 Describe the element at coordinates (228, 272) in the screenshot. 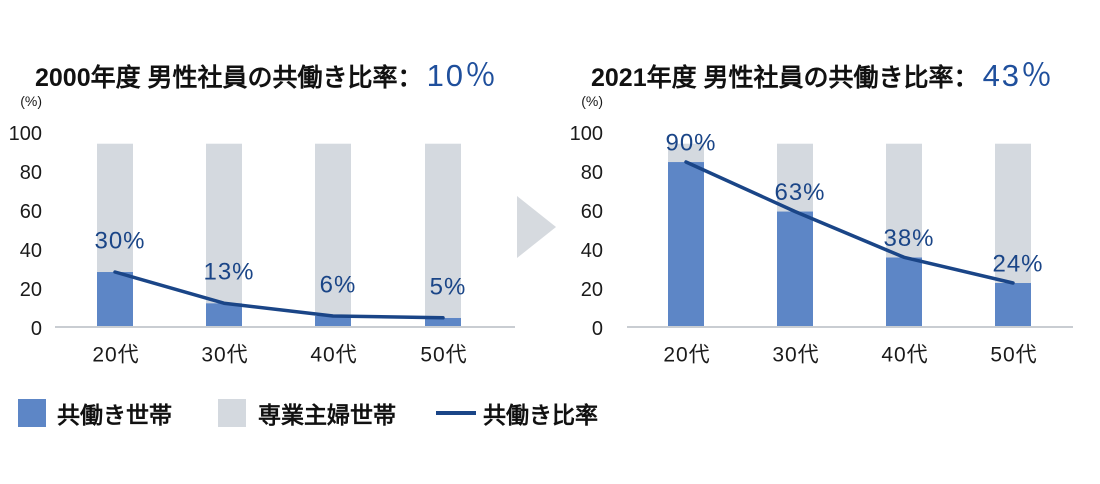

I see `data-label: 13%` at that location.